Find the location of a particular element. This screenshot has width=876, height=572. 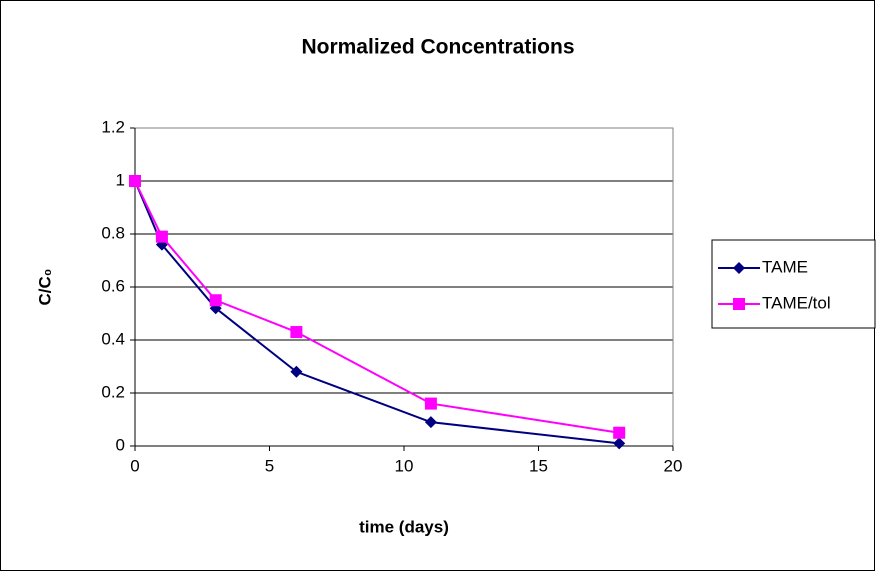

x-tick-label: 0 is located at coordinates (134, 465).